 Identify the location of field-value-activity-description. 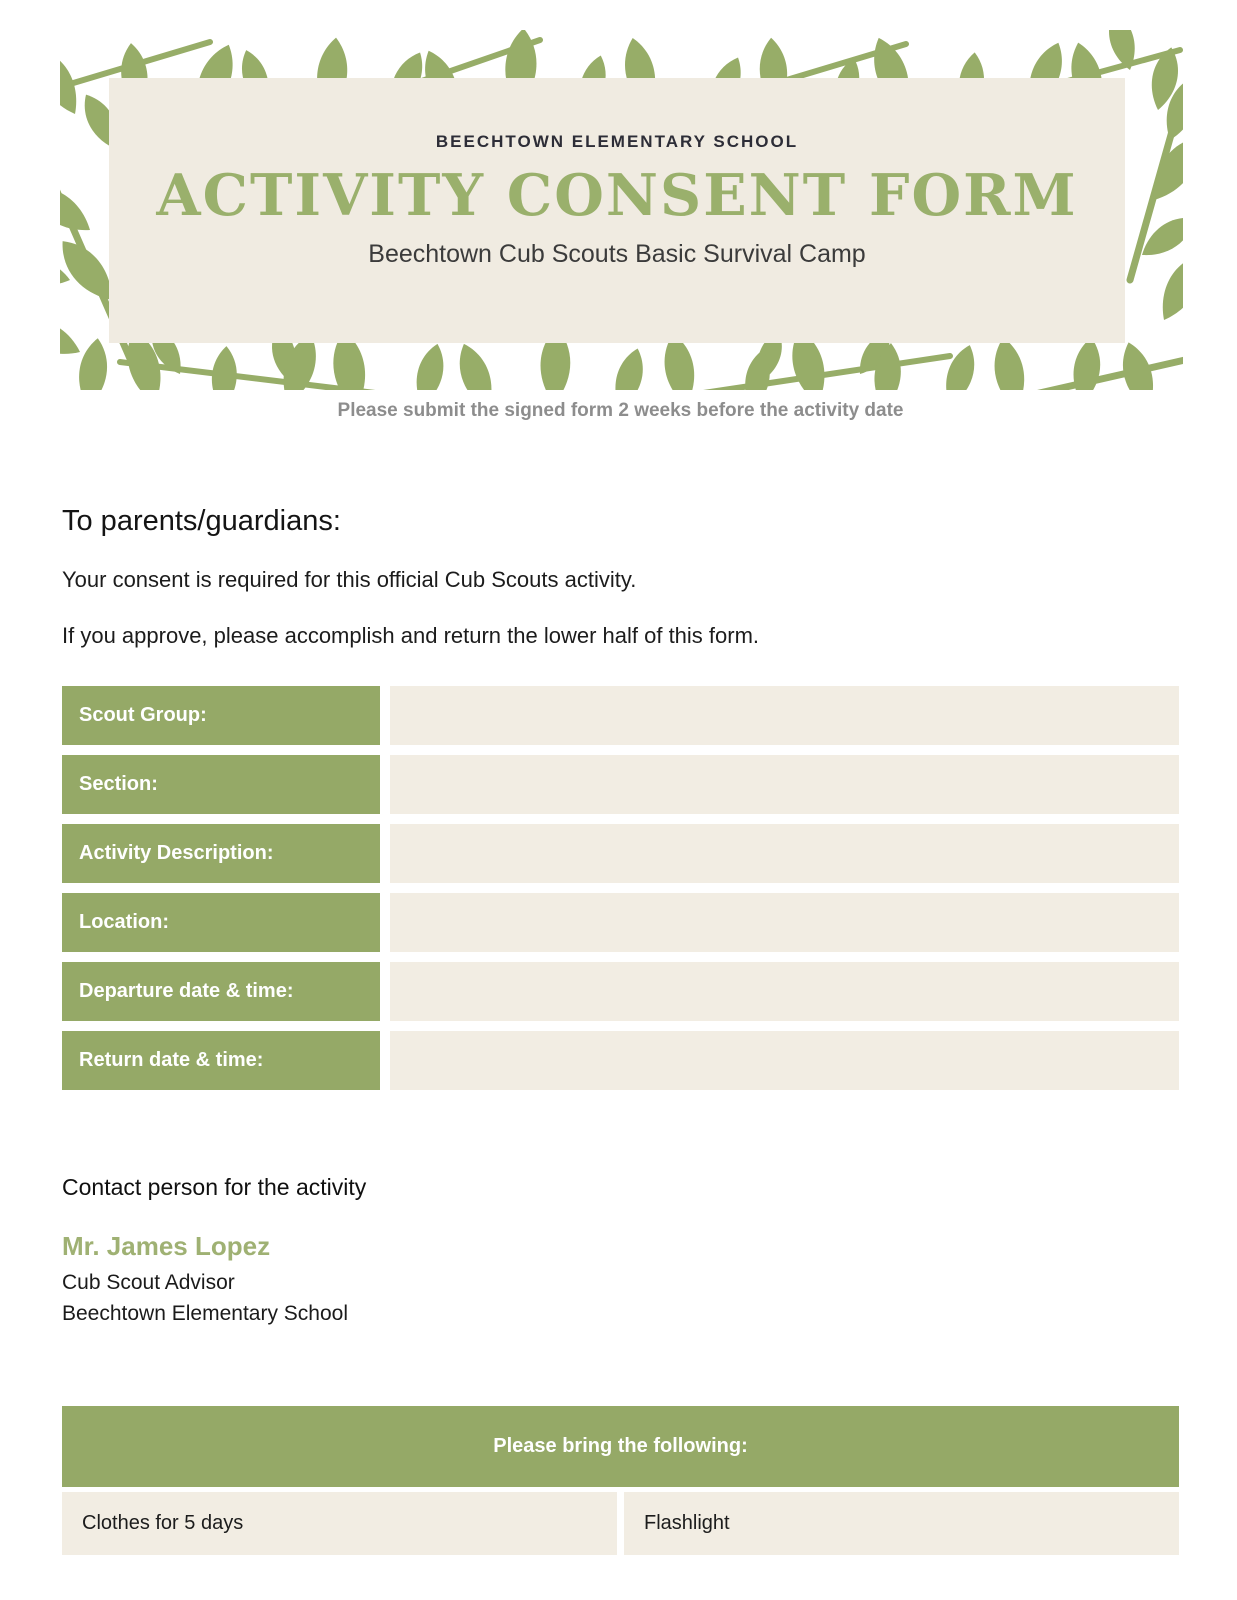
(784, 853).